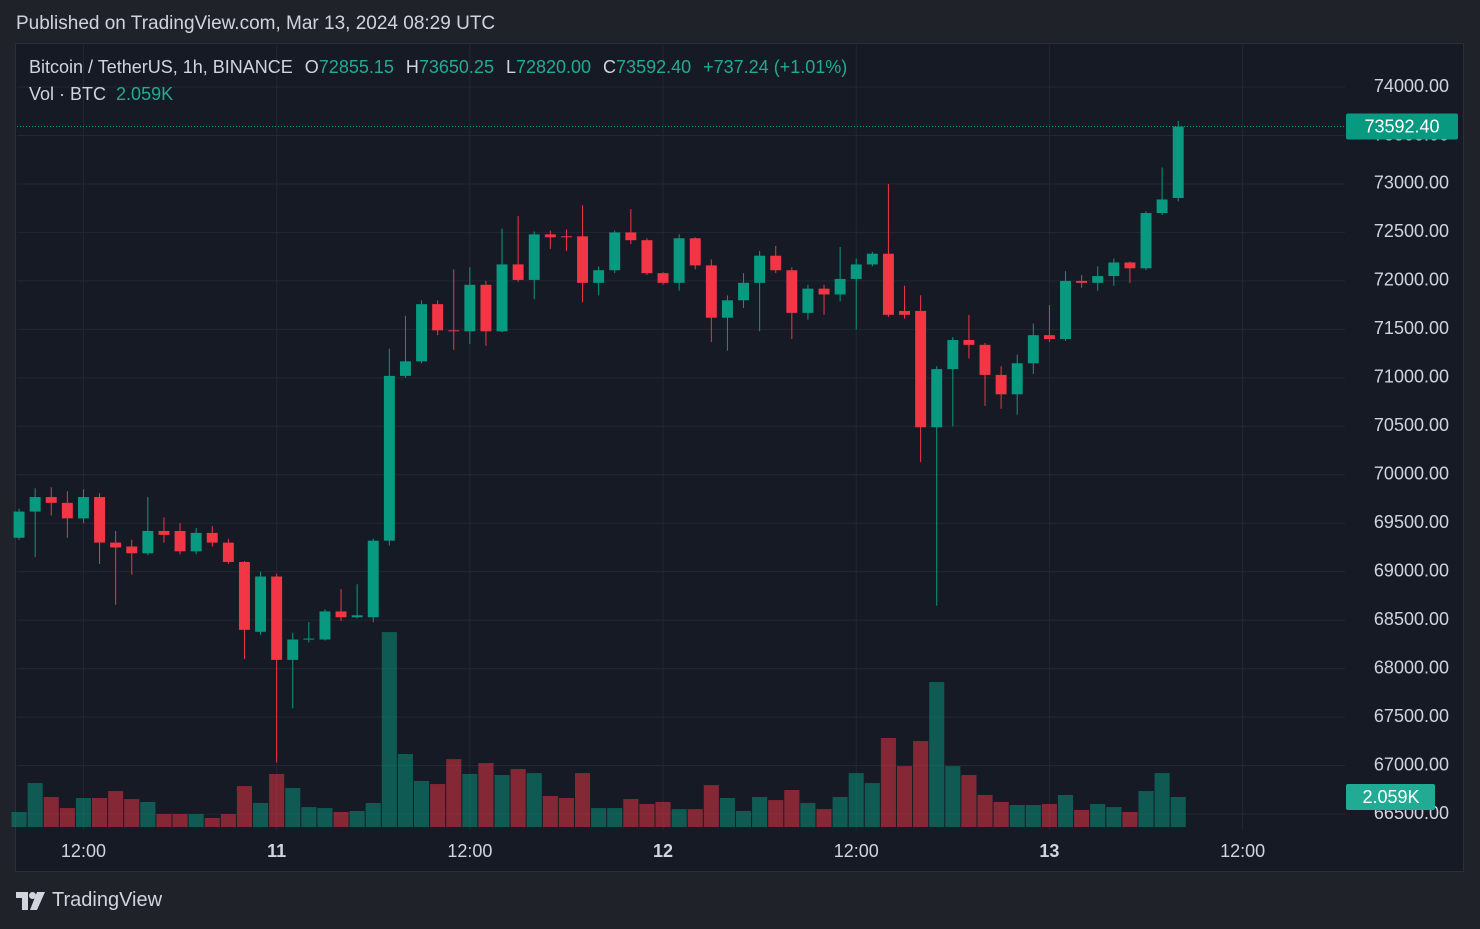 This screenshot has width=1480, height=929. What do you see at coordinates (1411, 764) in the screenshot?
I see `y-tick-label: 67000.00` at bounding box center [1411, 764].